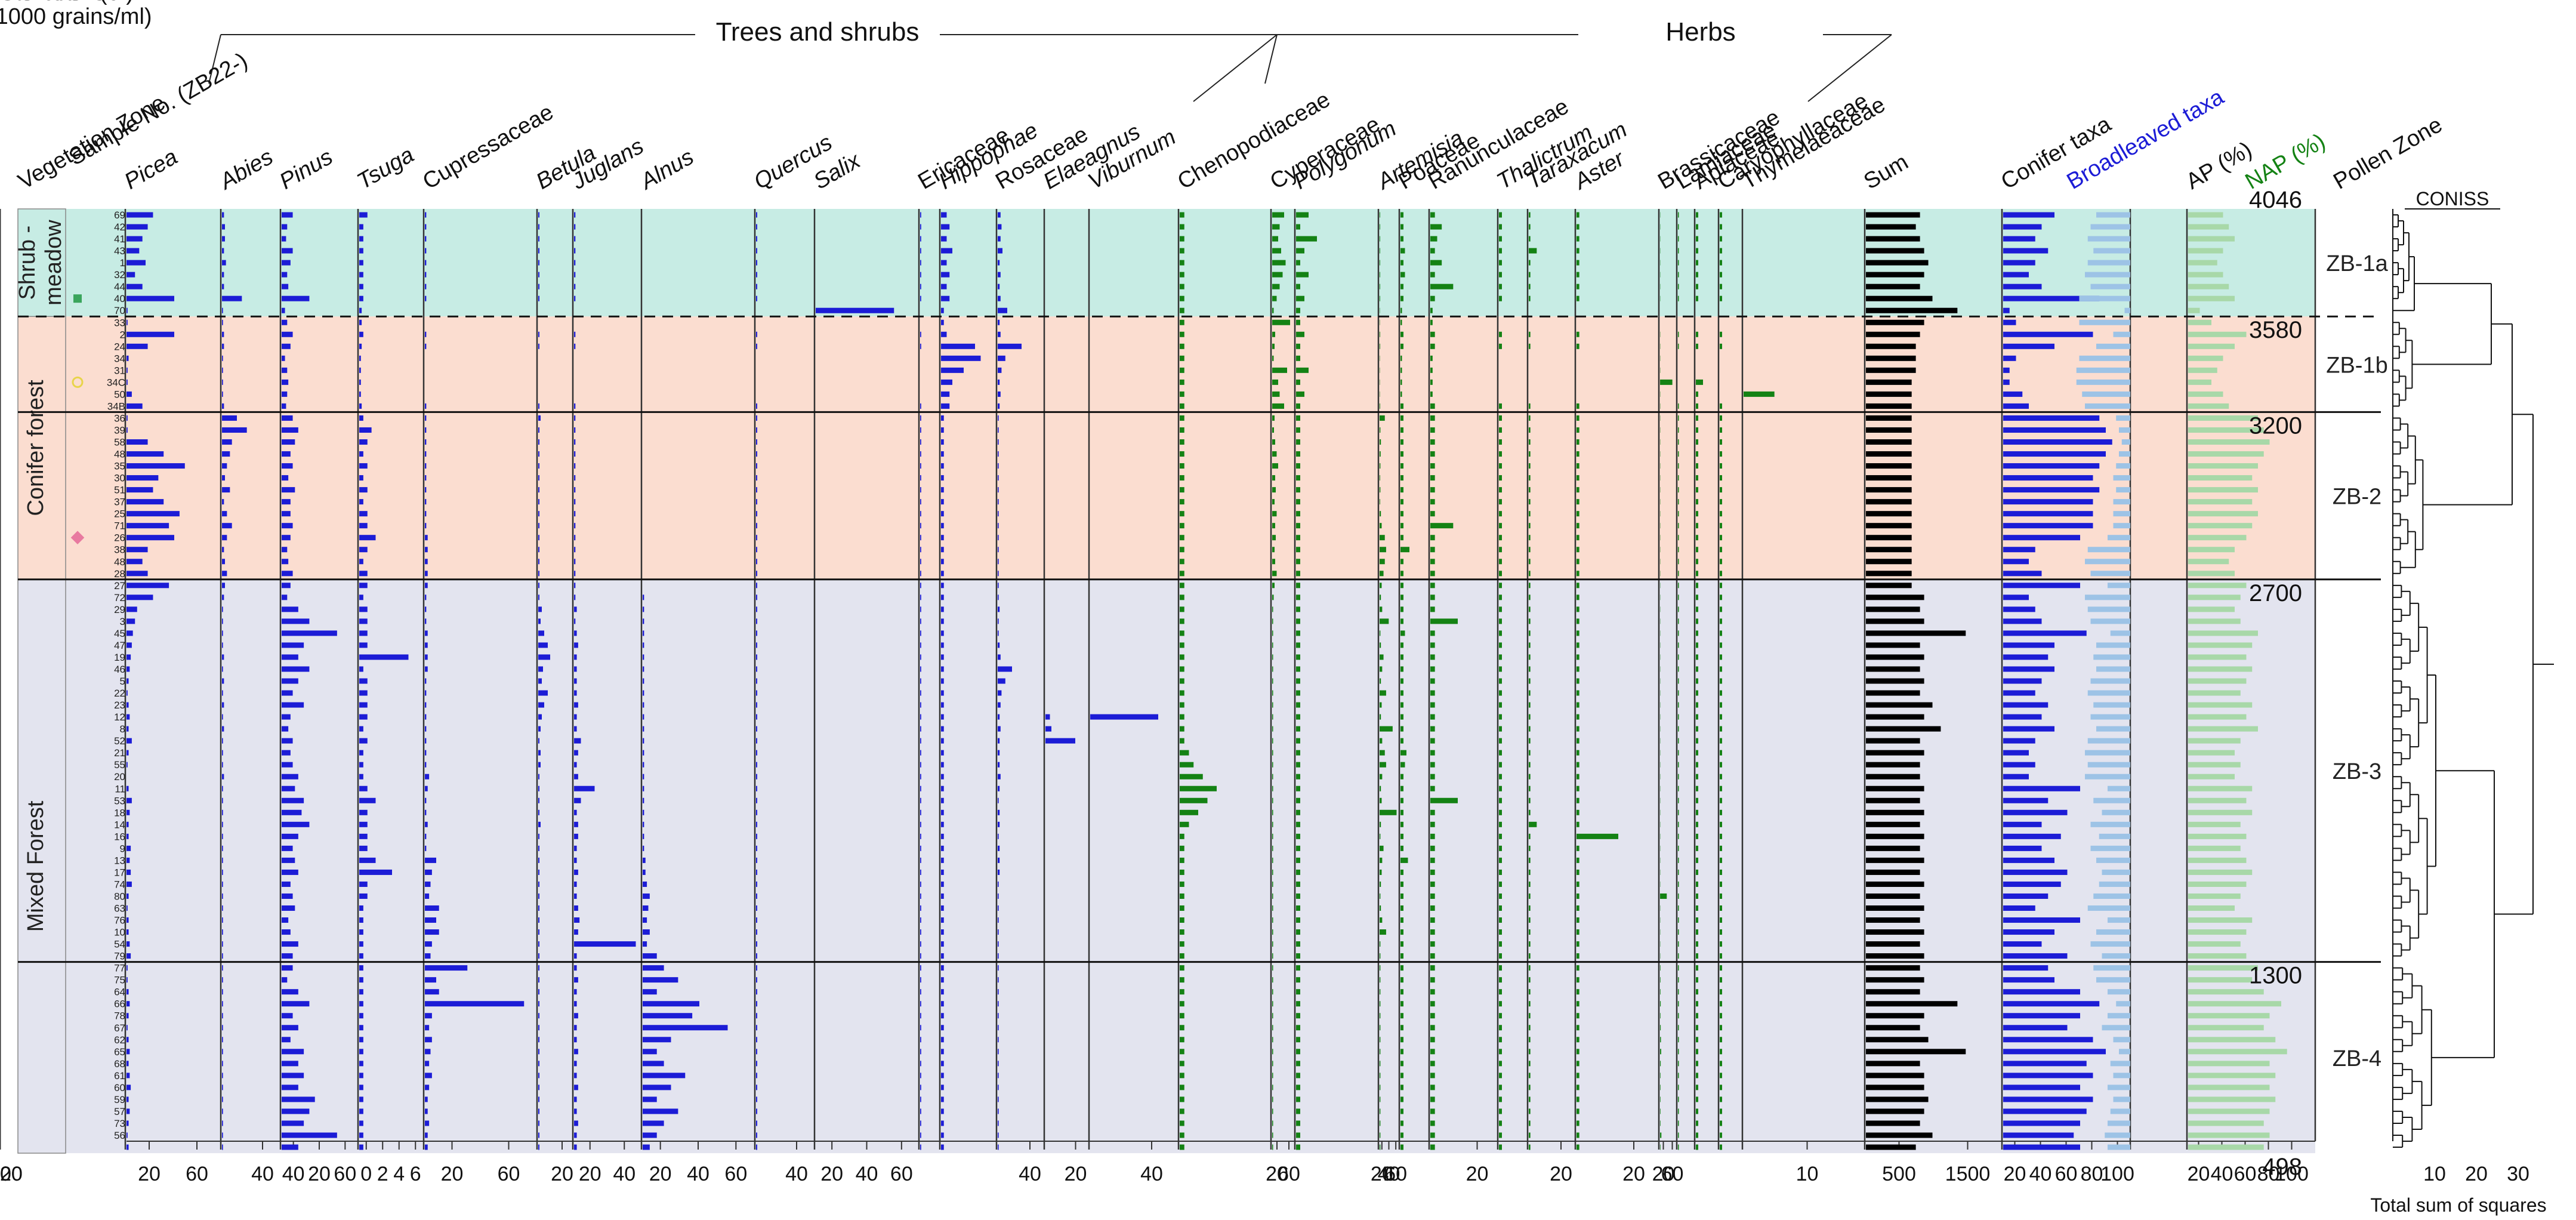 The image size is (2576, 1220). What do you see at coordinates (2276, 976) in the screenshot?
I see `elevation-boundary-label: 1300` at bounding box center [2276, 976].